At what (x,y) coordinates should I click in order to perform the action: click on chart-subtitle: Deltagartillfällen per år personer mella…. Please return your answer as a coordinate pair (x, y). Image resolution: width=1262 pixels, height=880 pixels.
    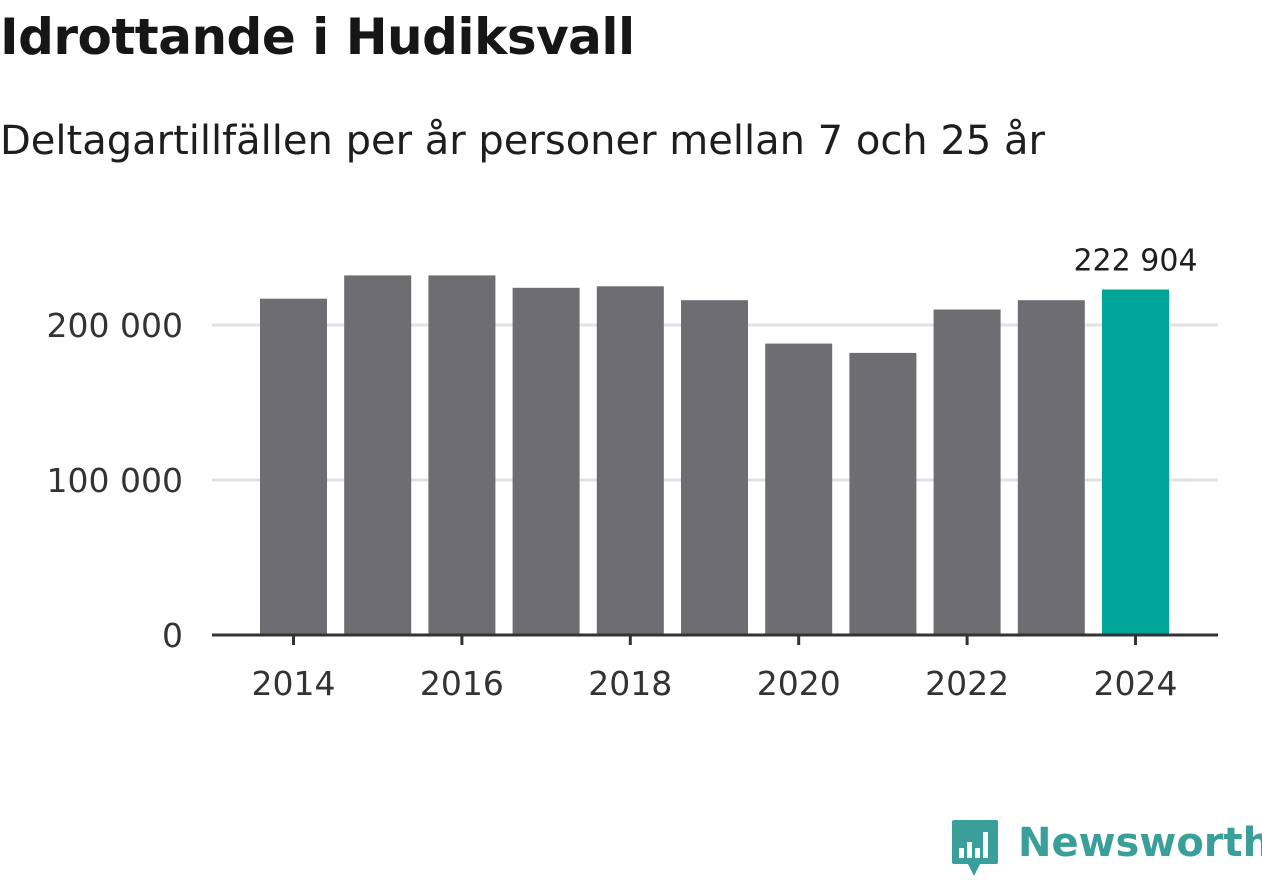
    Looking at the image, I should click on (522, 141).